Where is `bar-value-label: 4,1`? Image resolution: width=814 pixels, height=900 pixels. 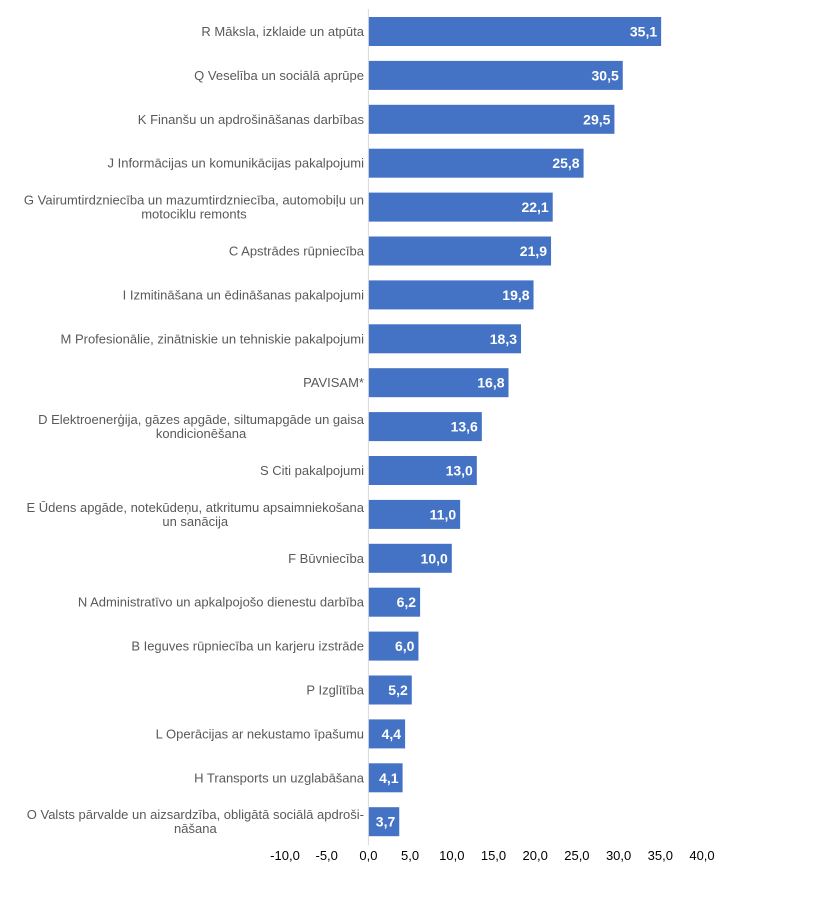 bar-value-label: 4,1 is located at coordinates (389, 778).